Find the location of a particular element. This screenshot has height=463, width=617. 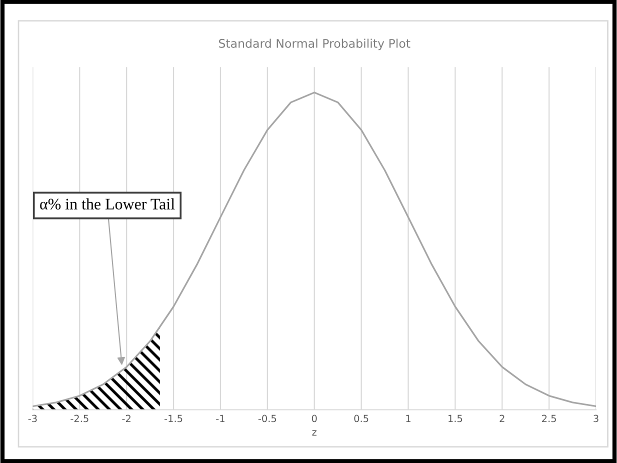

x-tick-label: -3 is located at coordinates (32, 418).